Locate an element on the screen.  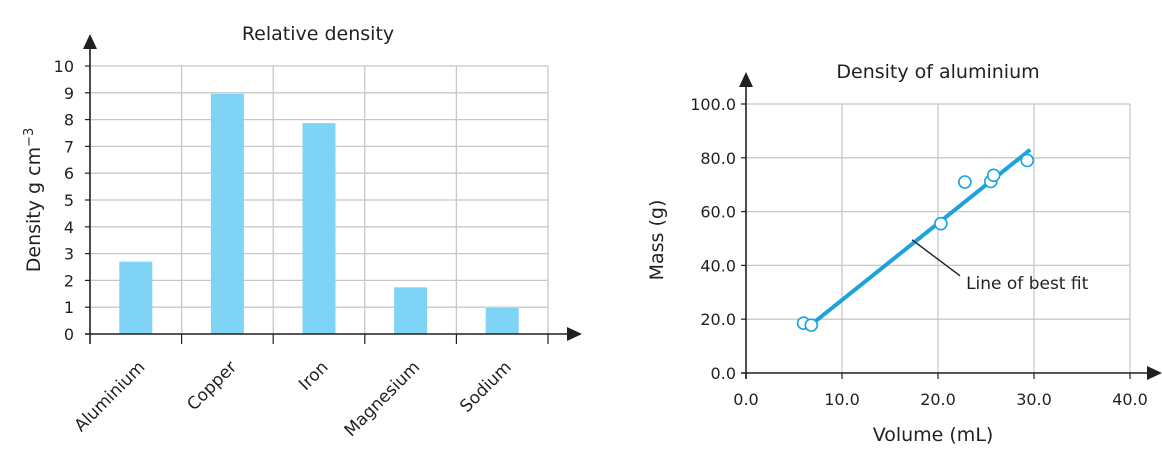
scatter-chart-y-tick-label: 40.0 is located at coordinates (718, 265).